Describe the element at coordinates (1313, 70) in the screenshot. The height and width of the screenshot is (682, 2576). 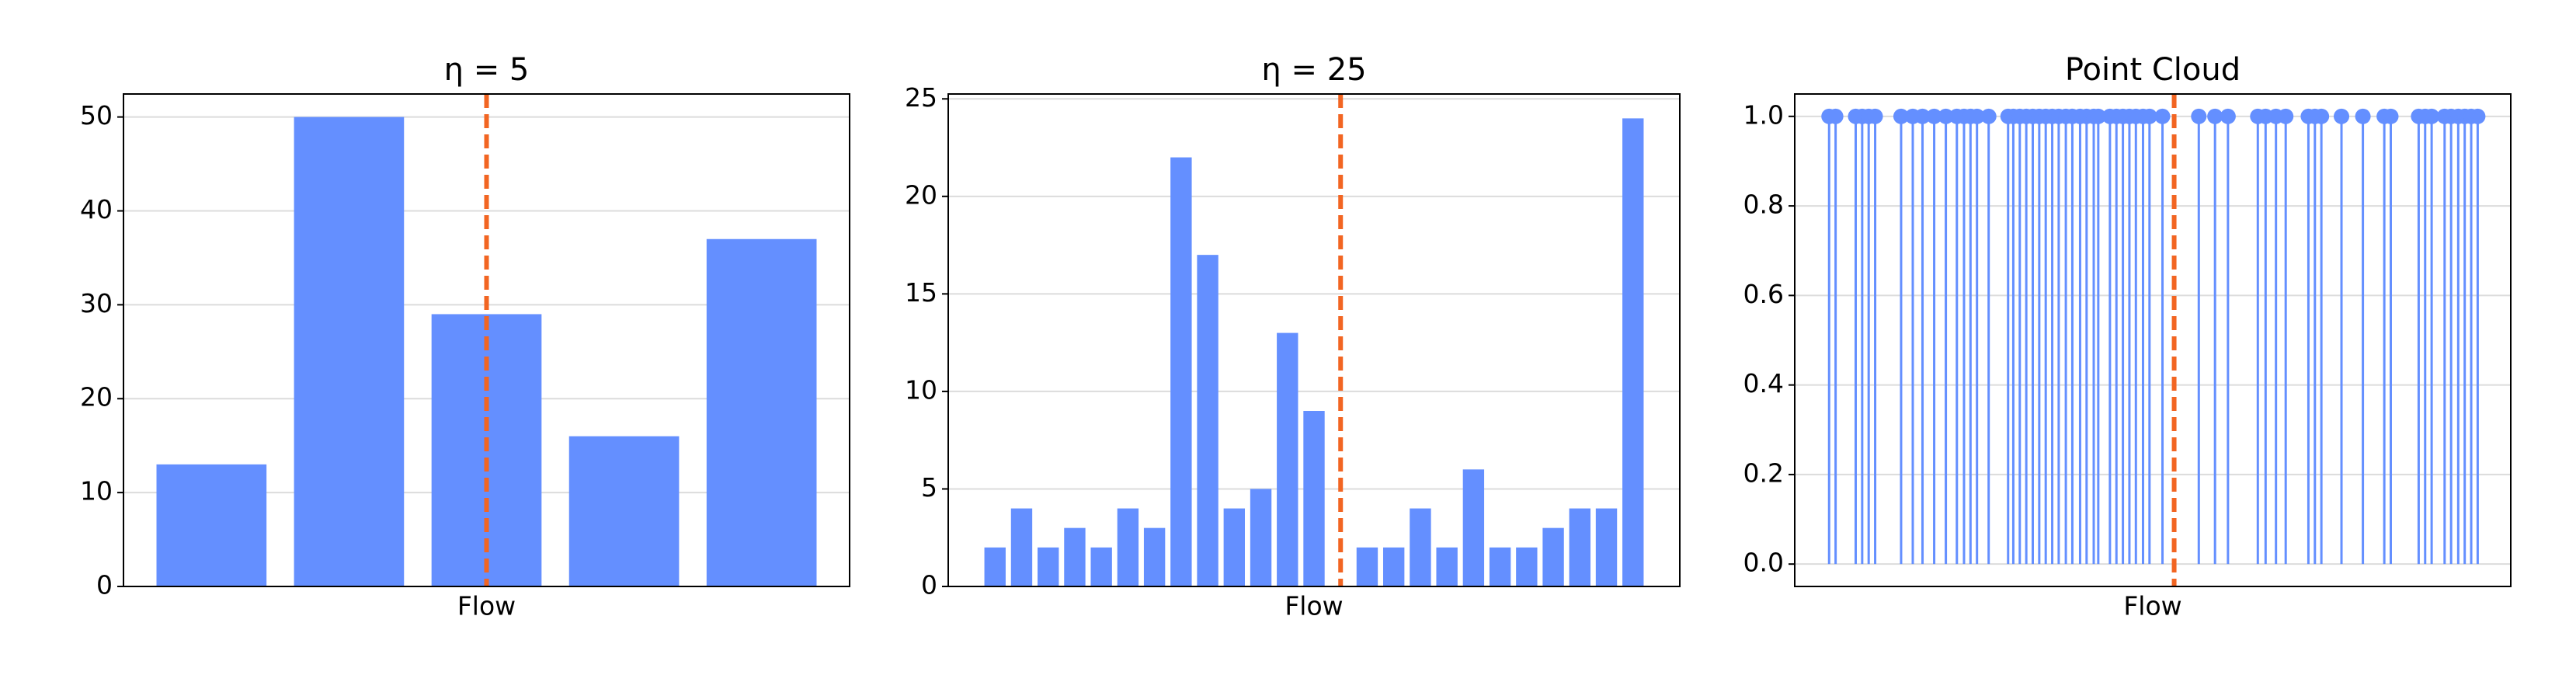
I see `chart-title: η = 25` at that location.